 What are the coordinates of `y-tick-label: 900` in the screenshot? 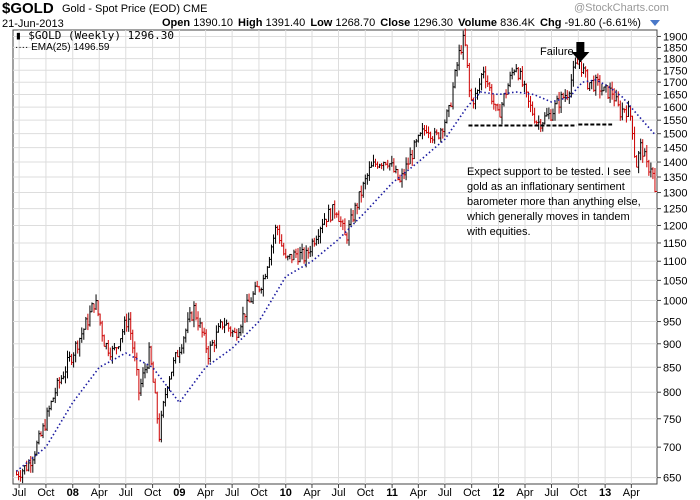 It's located at (672, 345).